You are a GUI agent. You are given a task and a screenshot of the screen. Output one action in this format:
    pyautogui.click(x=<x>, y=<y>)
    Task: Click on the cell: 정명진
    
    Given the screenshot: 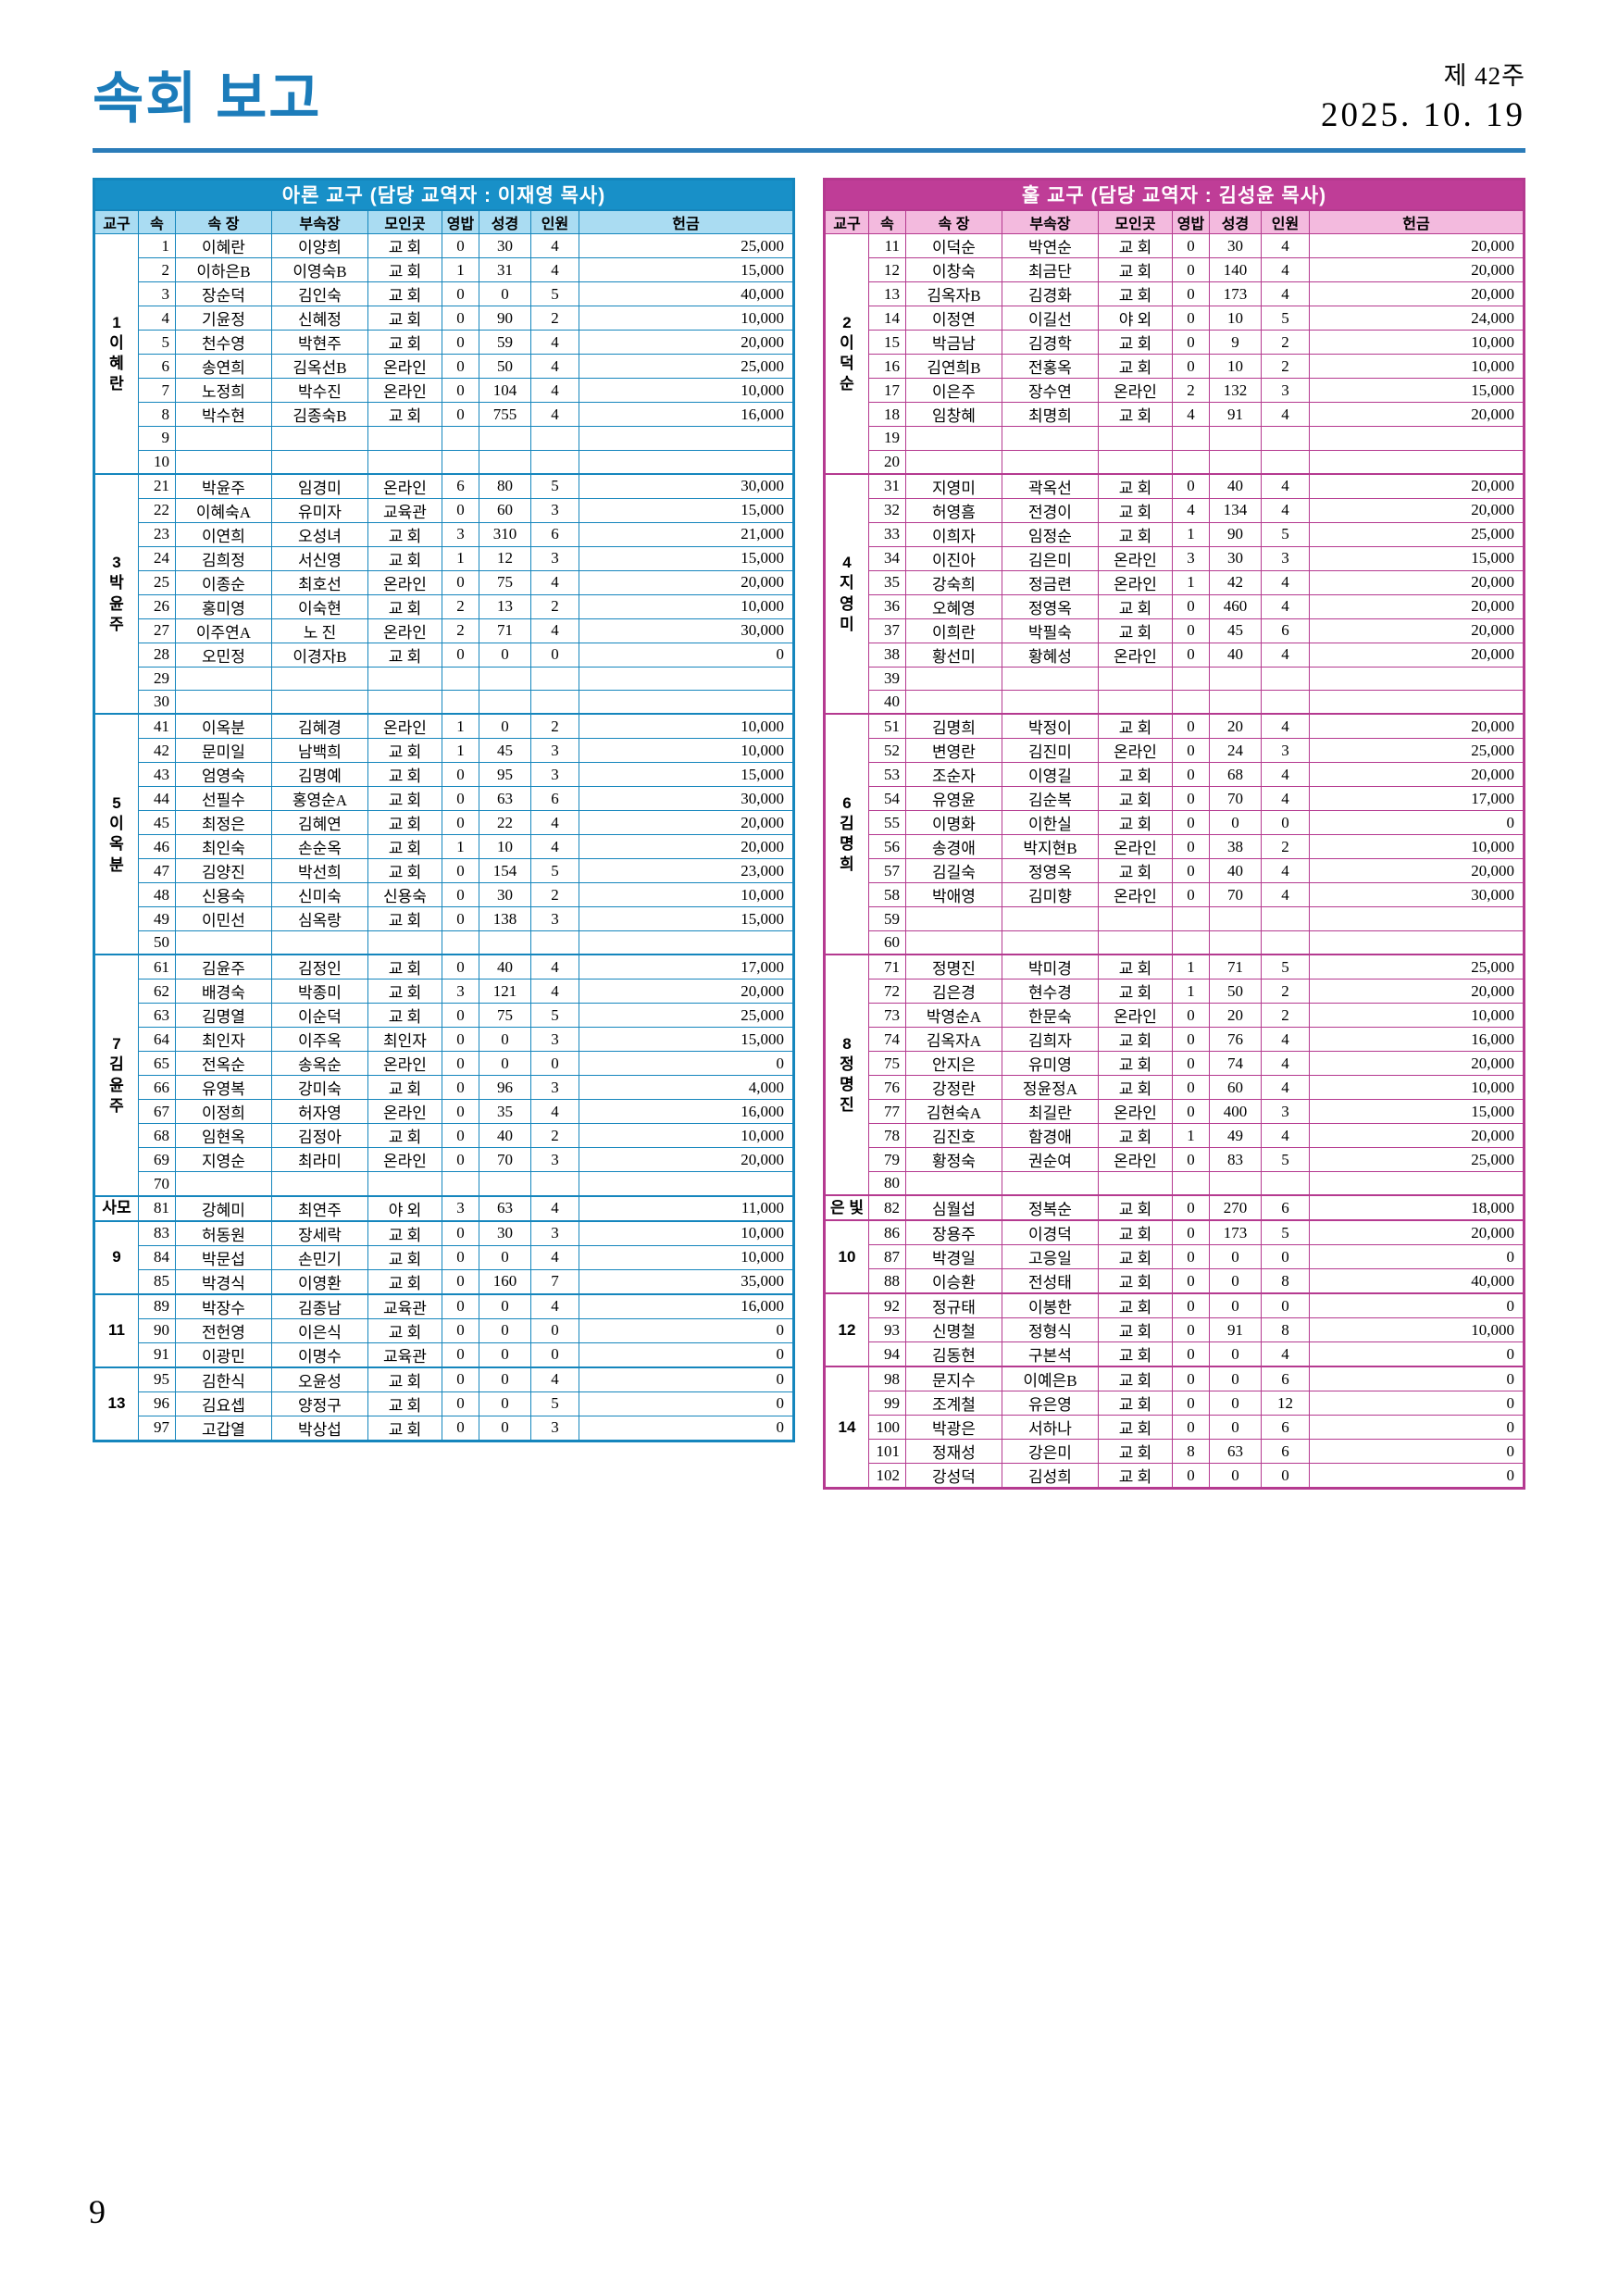 What is the action you would take?
    pyautogui.click(x=953, y=967)
    